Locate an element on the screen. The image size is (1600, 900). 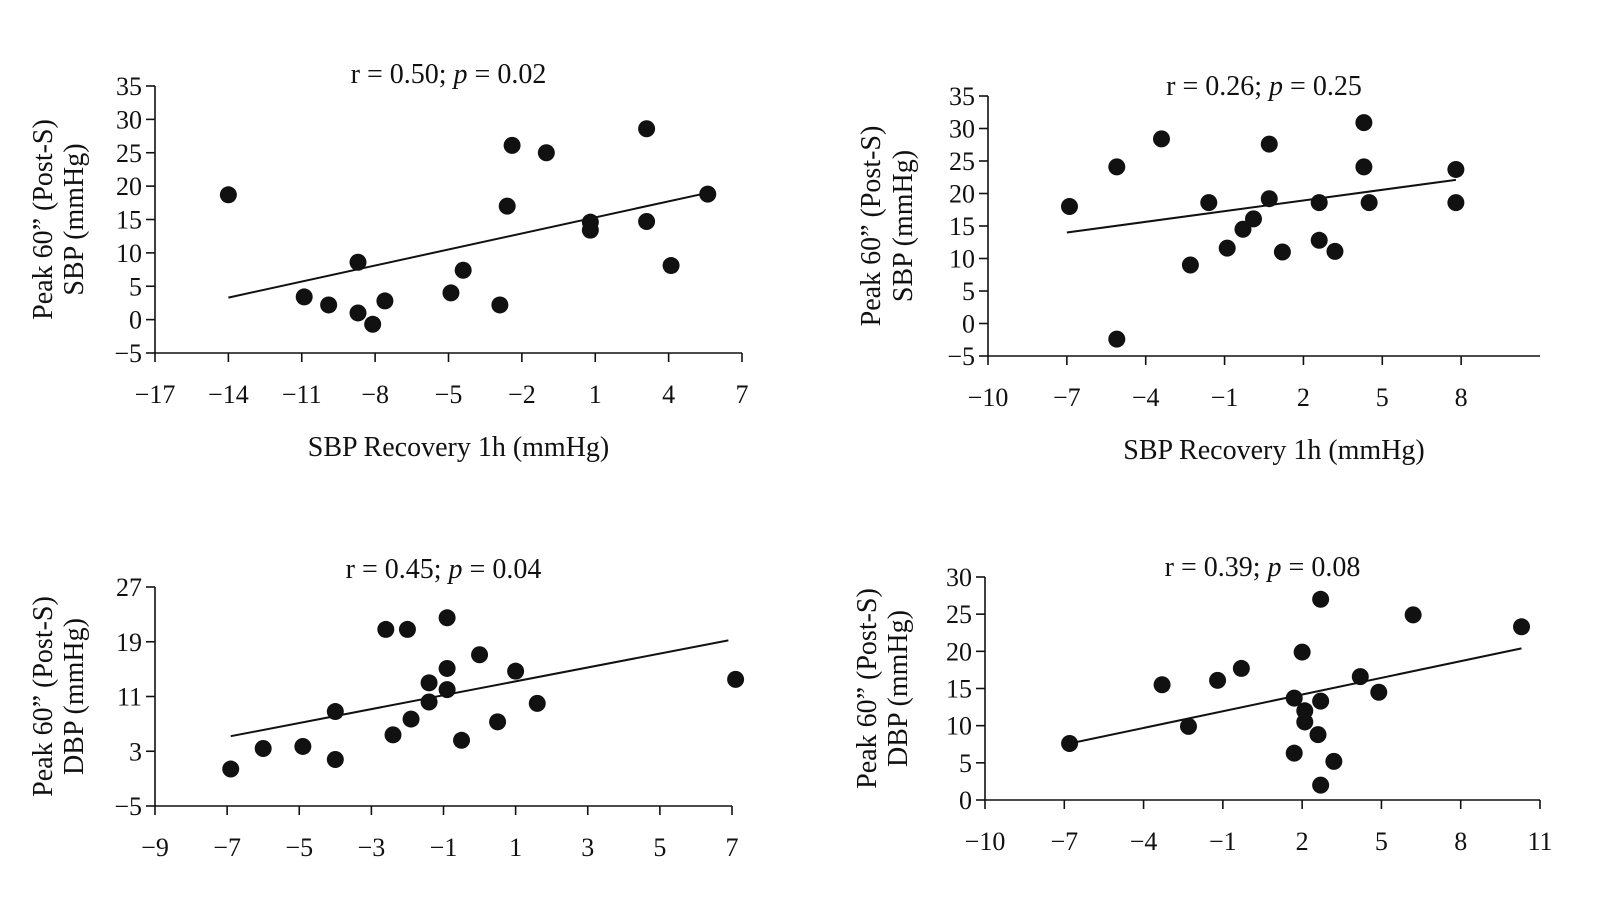
x-tick-label: 11 is located at coordinates (1539, 841).